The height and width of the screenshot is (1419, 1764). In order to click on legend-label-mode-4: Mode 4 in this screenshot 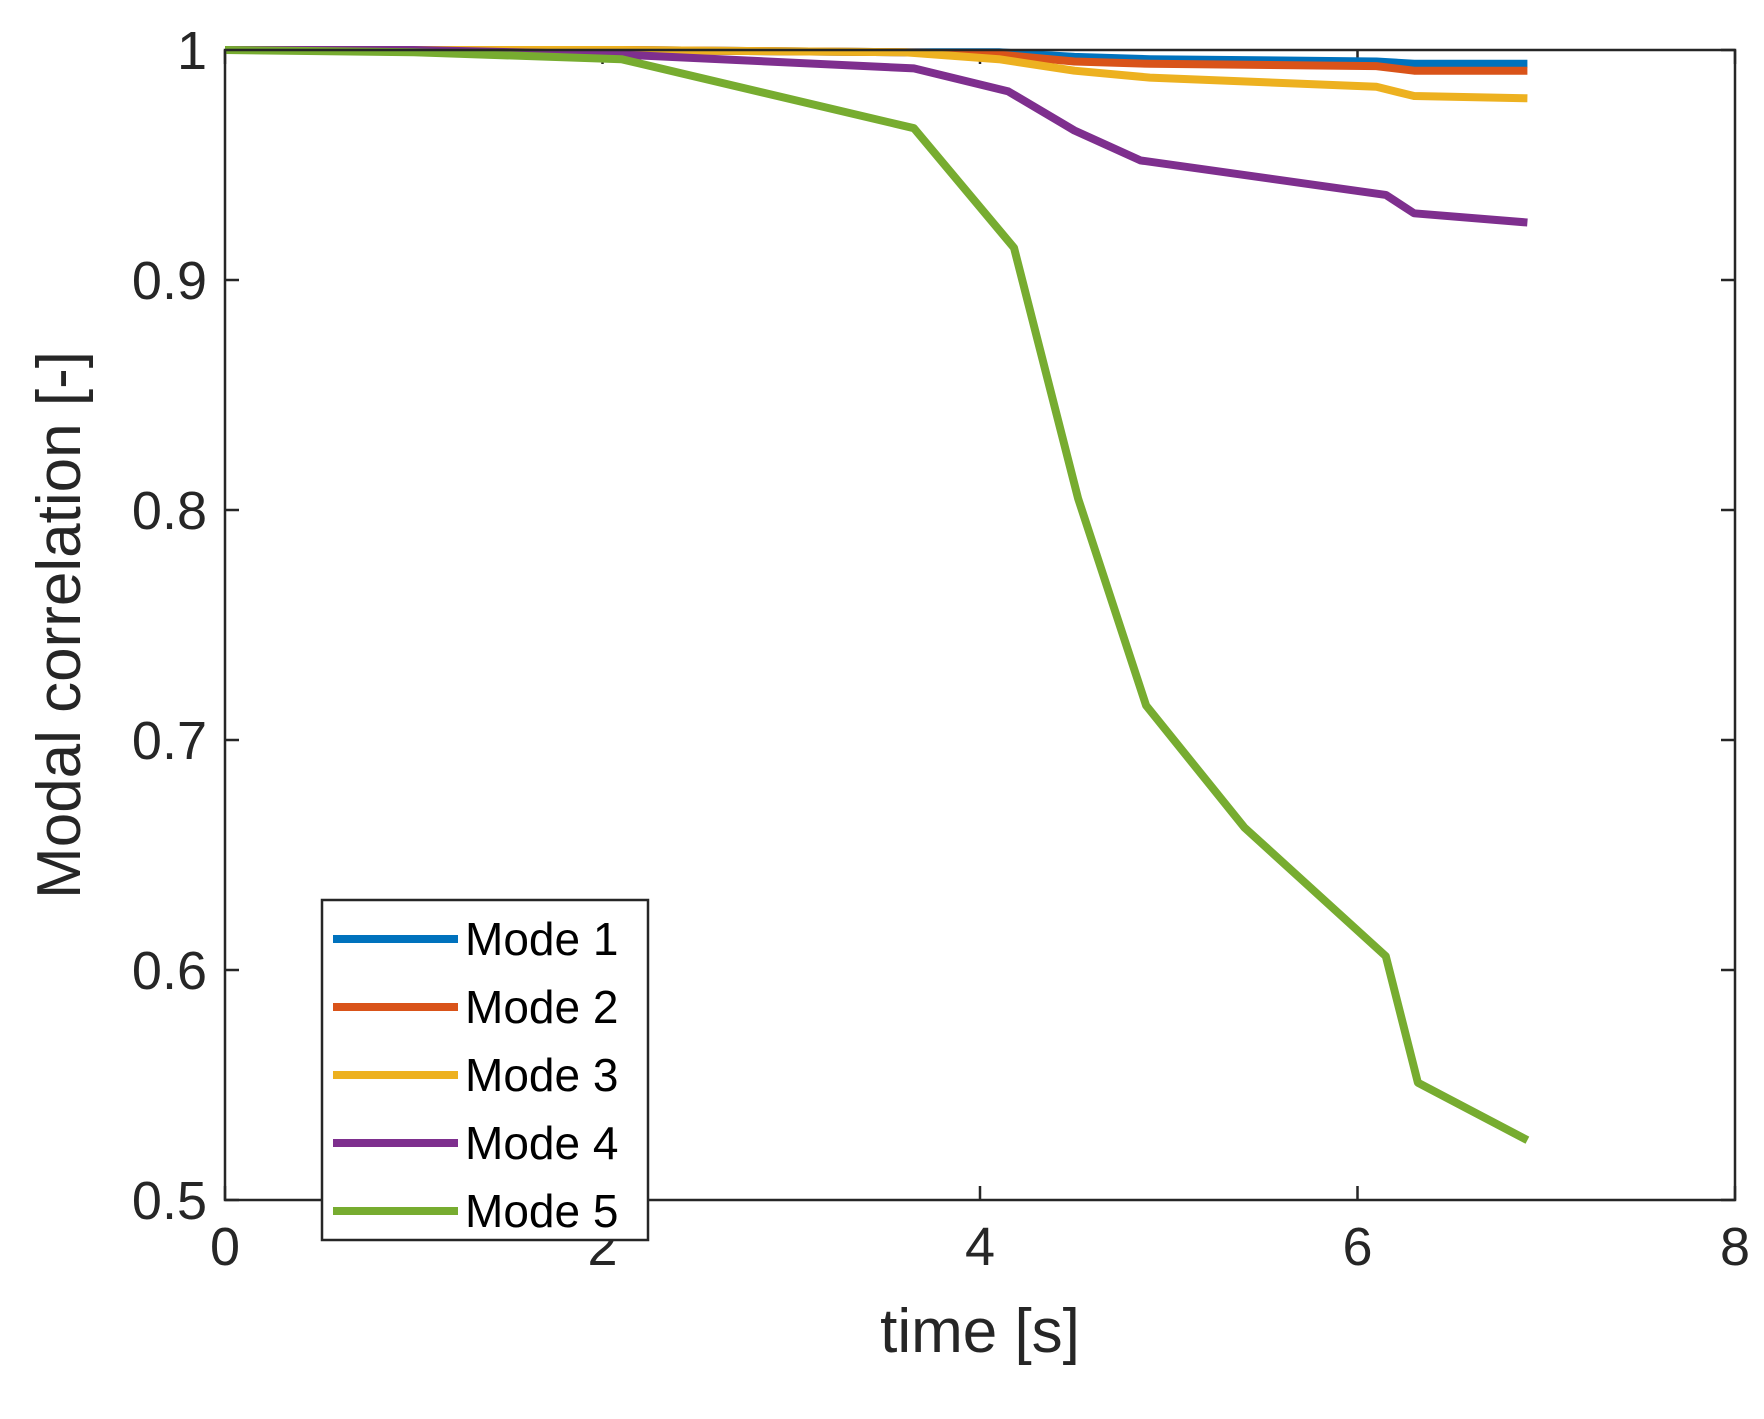, I will do `click(541, 1143)`.